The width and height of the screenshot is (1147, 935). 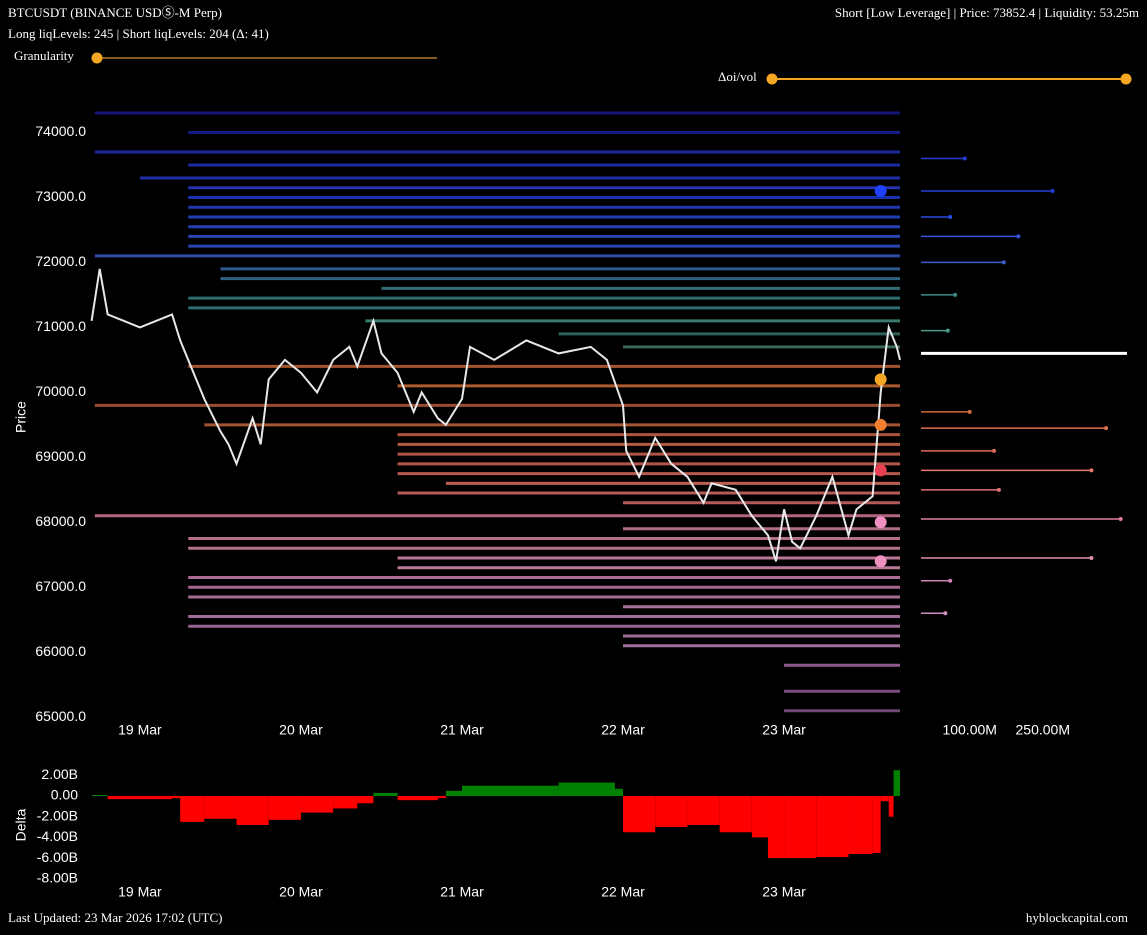 I want to click on y-tick-label: 70000.0, so click(x=60, y=391).